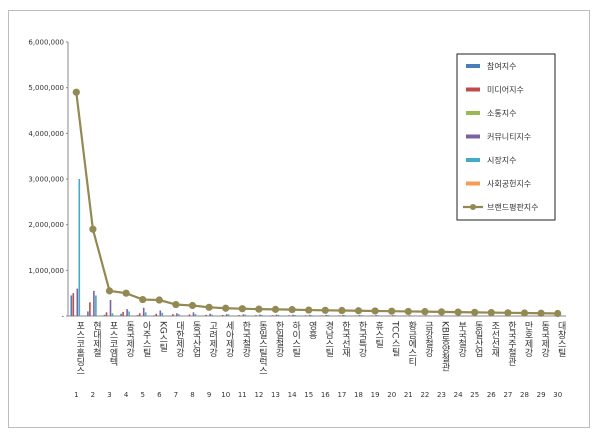 This screenshot has width=600, height=439. I want to click on x-category-number: 21, so click(408, 395).